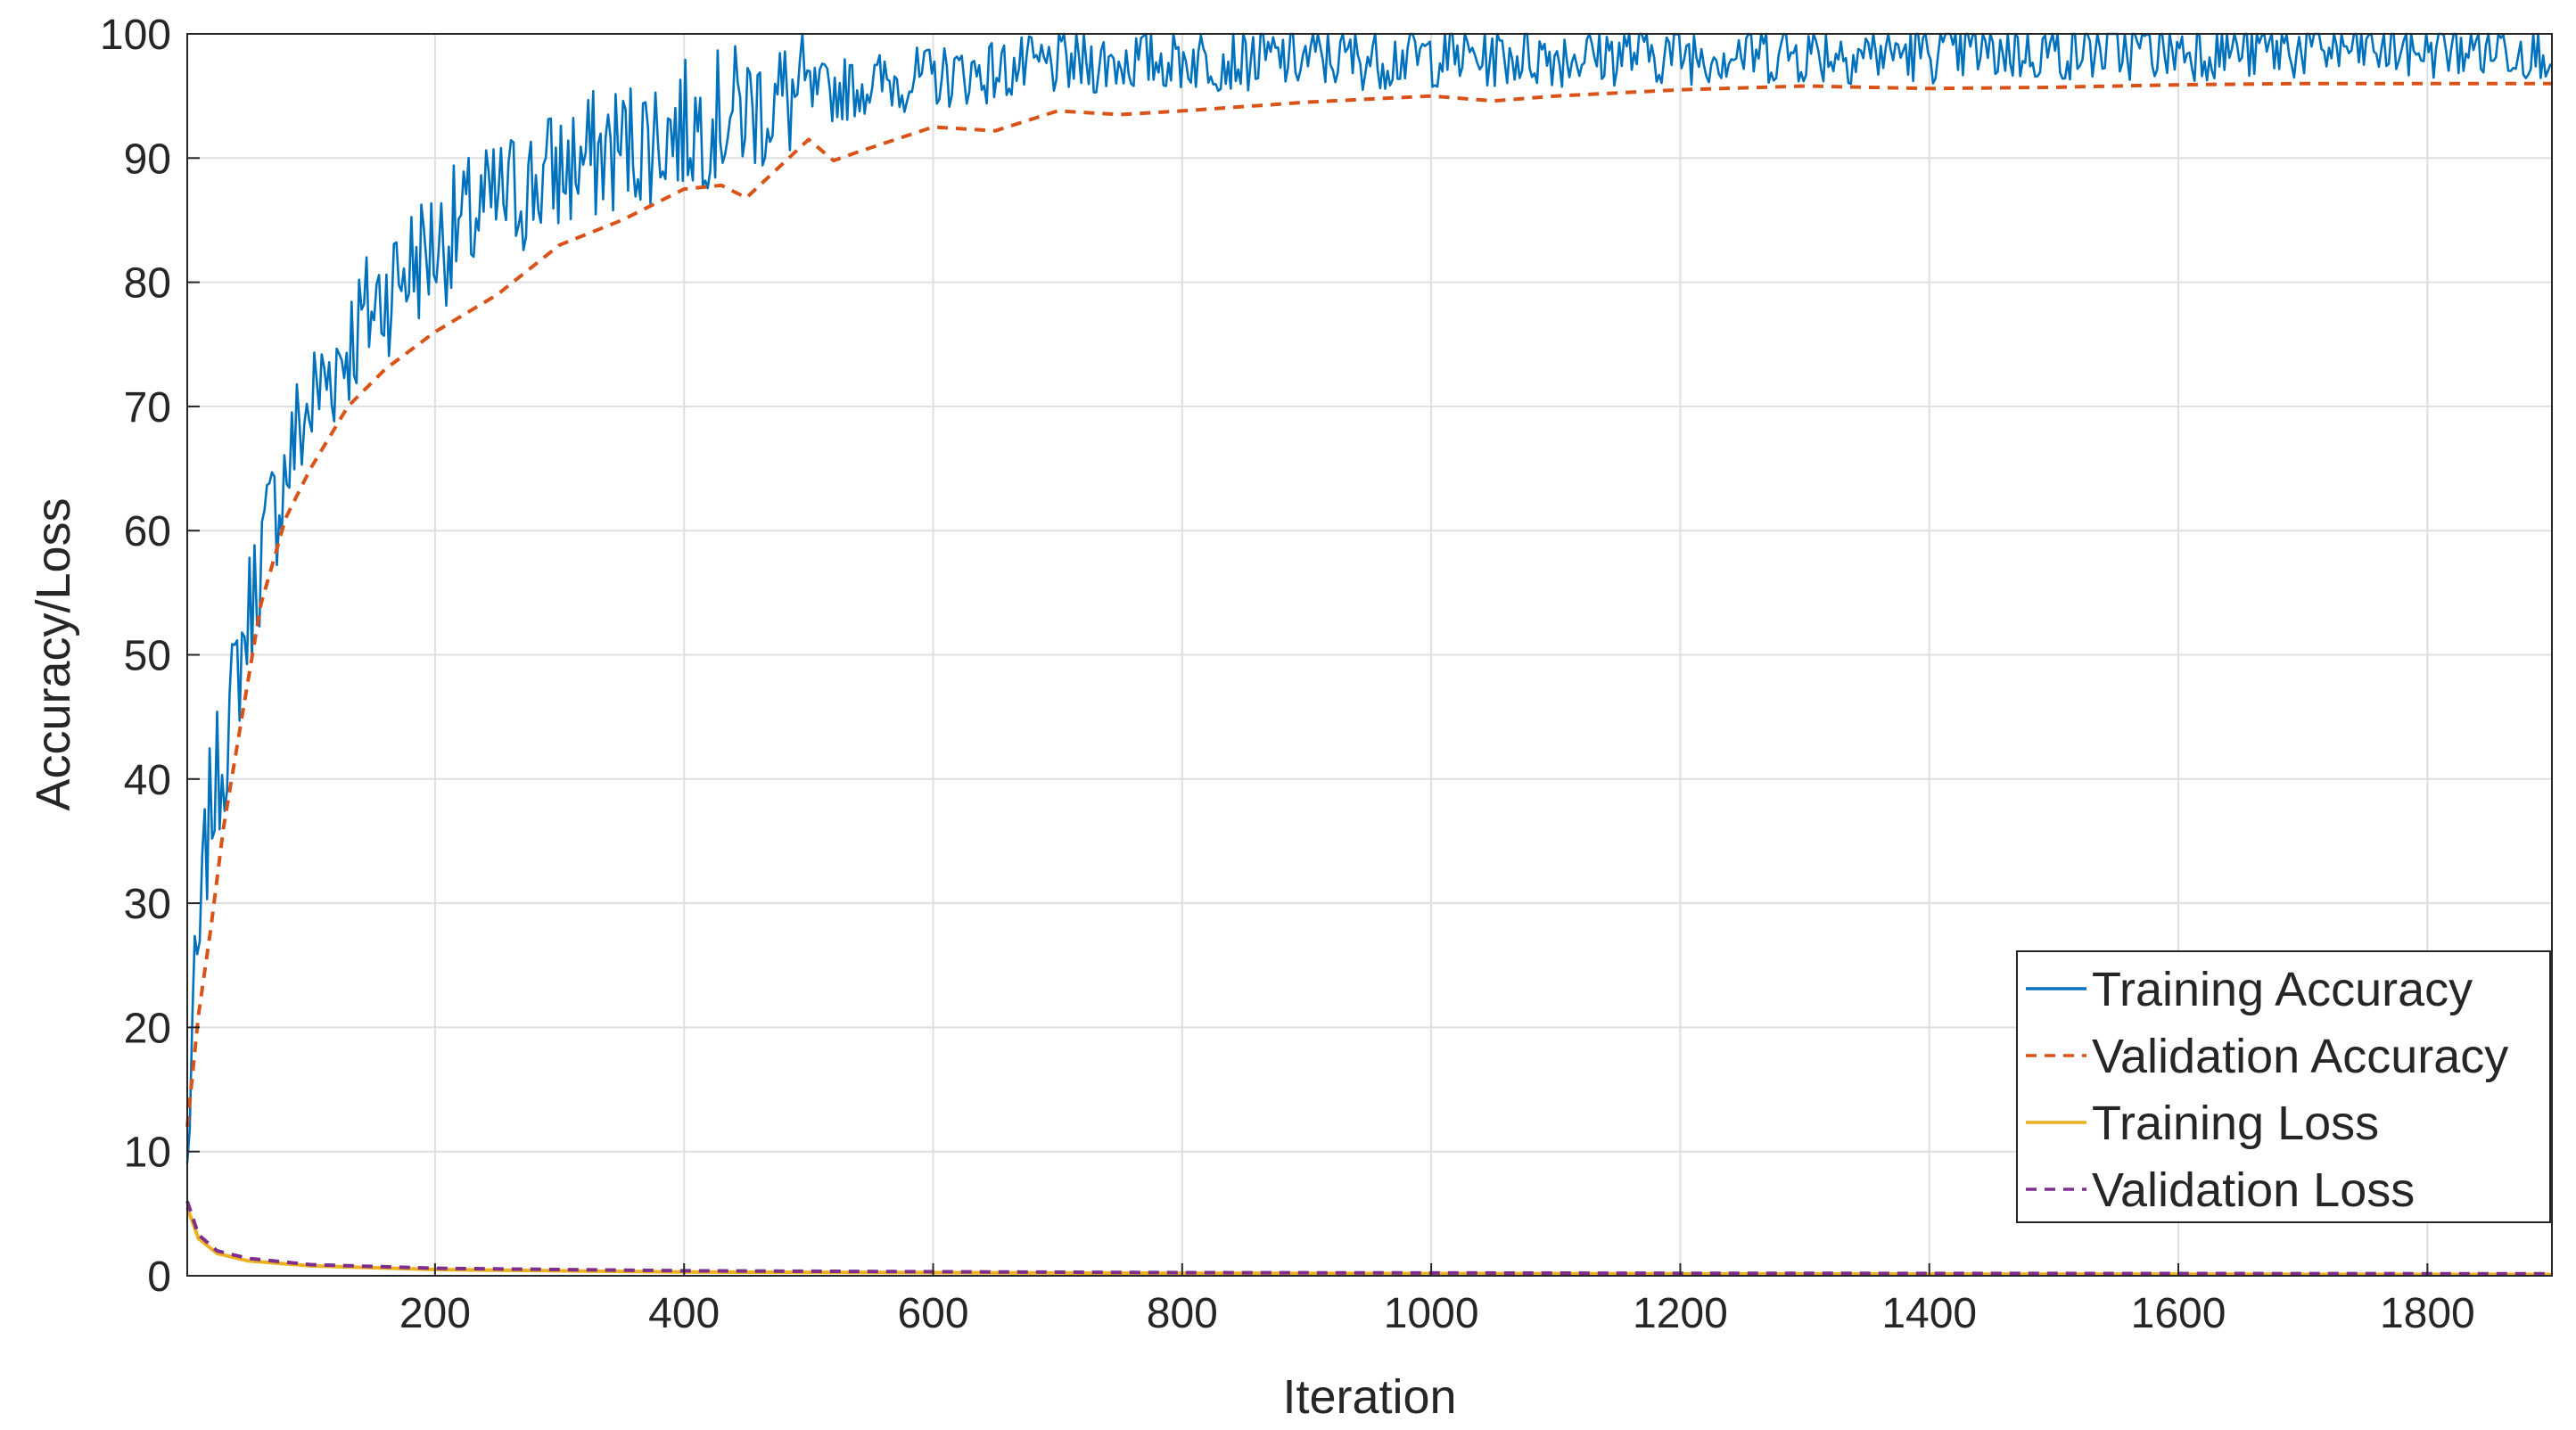  What do you see at coordinates (147, 656) in the screenshot?
I see `y-tick-label: 50` at bounding box center [147, 656].